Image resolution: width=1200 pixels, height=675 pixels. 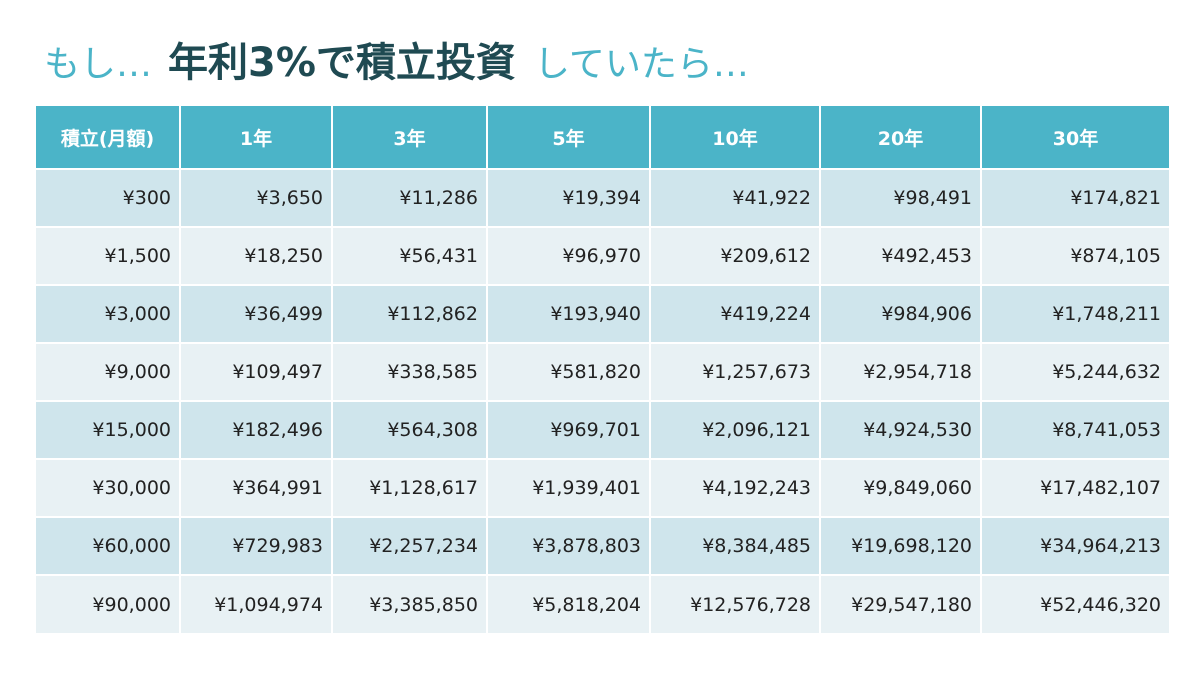 I want to click on table-cell: ¥19,698,120, so click(x=901, y=545).